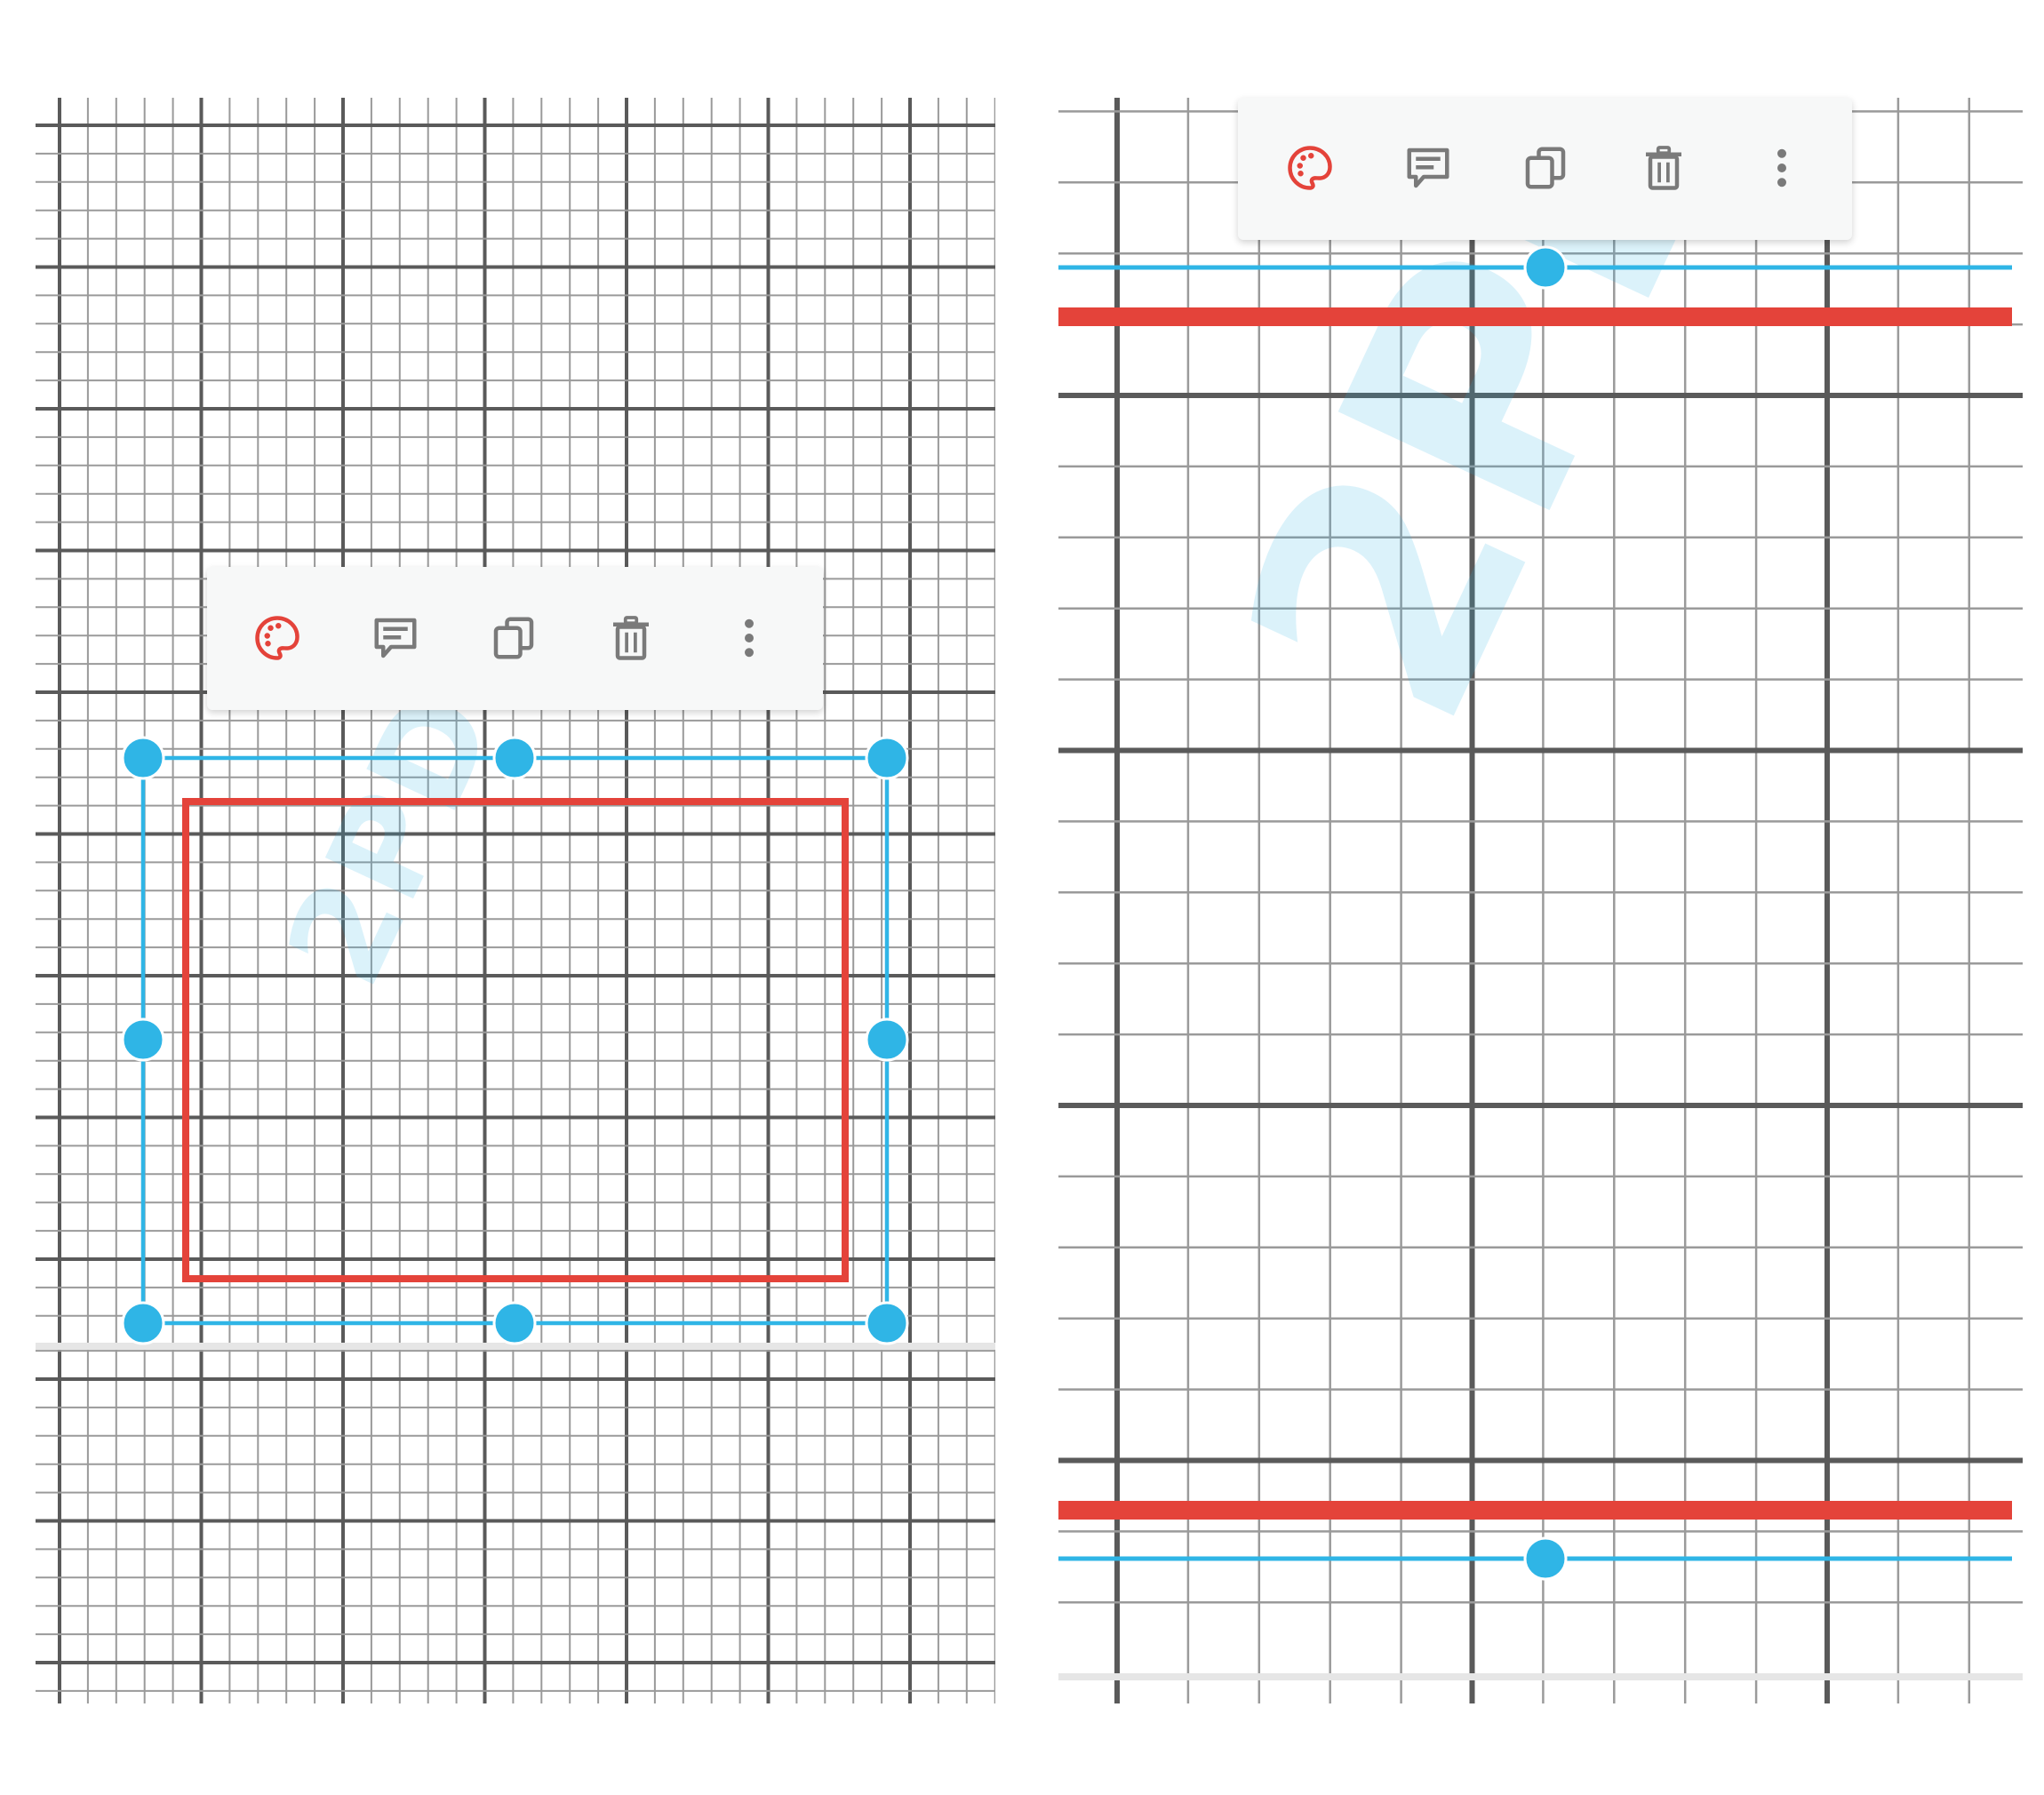  What do you see at coordinates (515, 1040) in the screenshot?
I see `selected-rectangle-shape` at bounding box center [515, 1040].